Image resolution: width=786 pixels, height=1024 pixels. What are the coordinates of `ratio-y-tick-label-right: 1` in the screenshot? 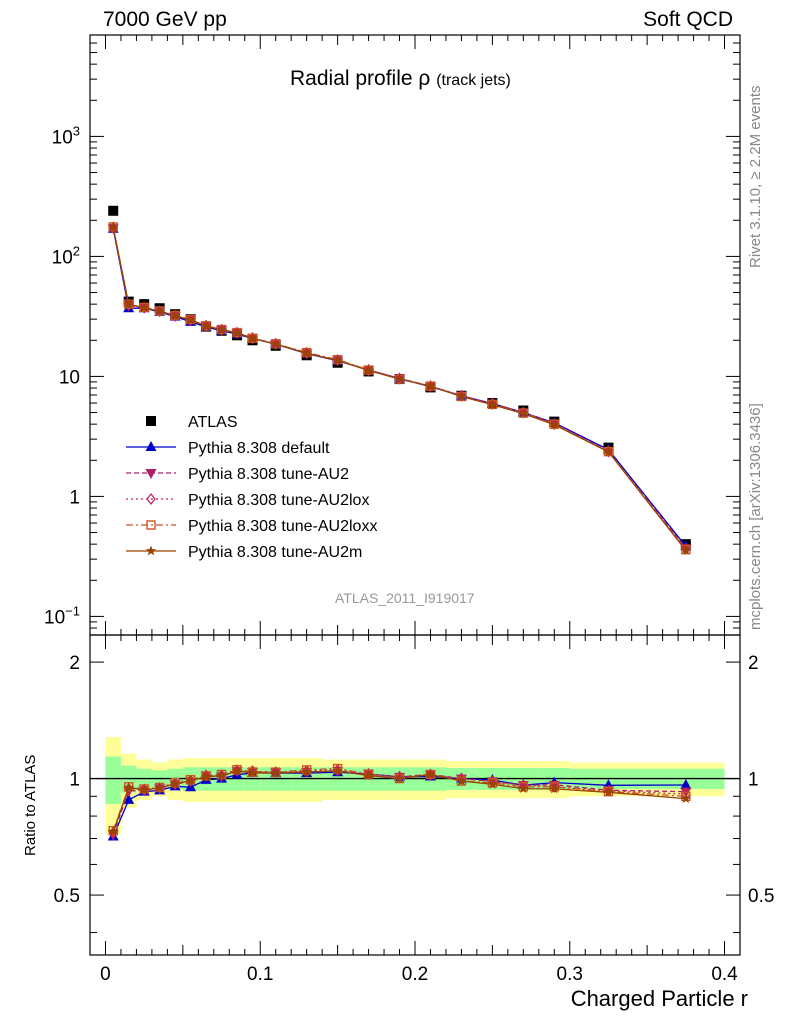 It's located at (753, 780).